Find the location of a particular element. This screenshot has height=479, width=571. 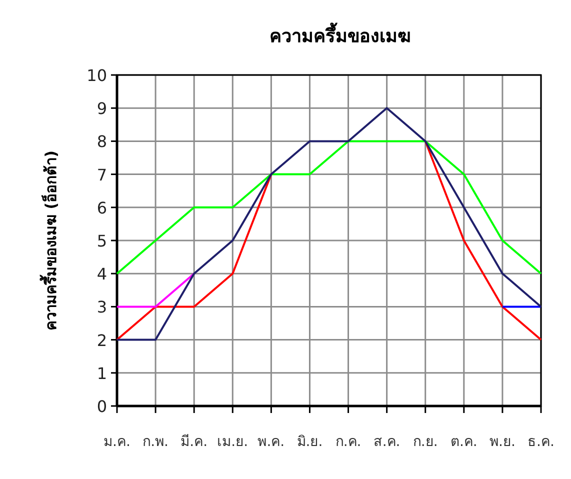

x-tick-label: พ.ย. is located at coordinates (503, 442).